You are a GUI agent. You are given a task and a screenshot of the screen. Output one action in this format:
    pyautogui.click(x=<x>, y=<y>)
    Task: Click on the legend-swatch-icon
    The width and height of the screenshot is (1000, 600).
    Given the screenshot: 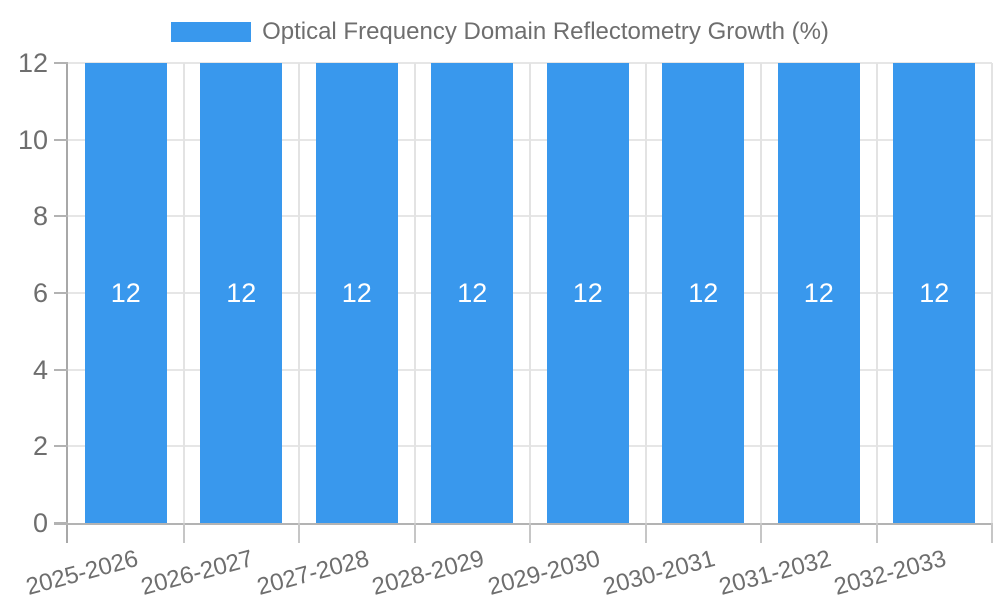 What is the action you would take?
    pyautogui.click(x=211, y=32)
    